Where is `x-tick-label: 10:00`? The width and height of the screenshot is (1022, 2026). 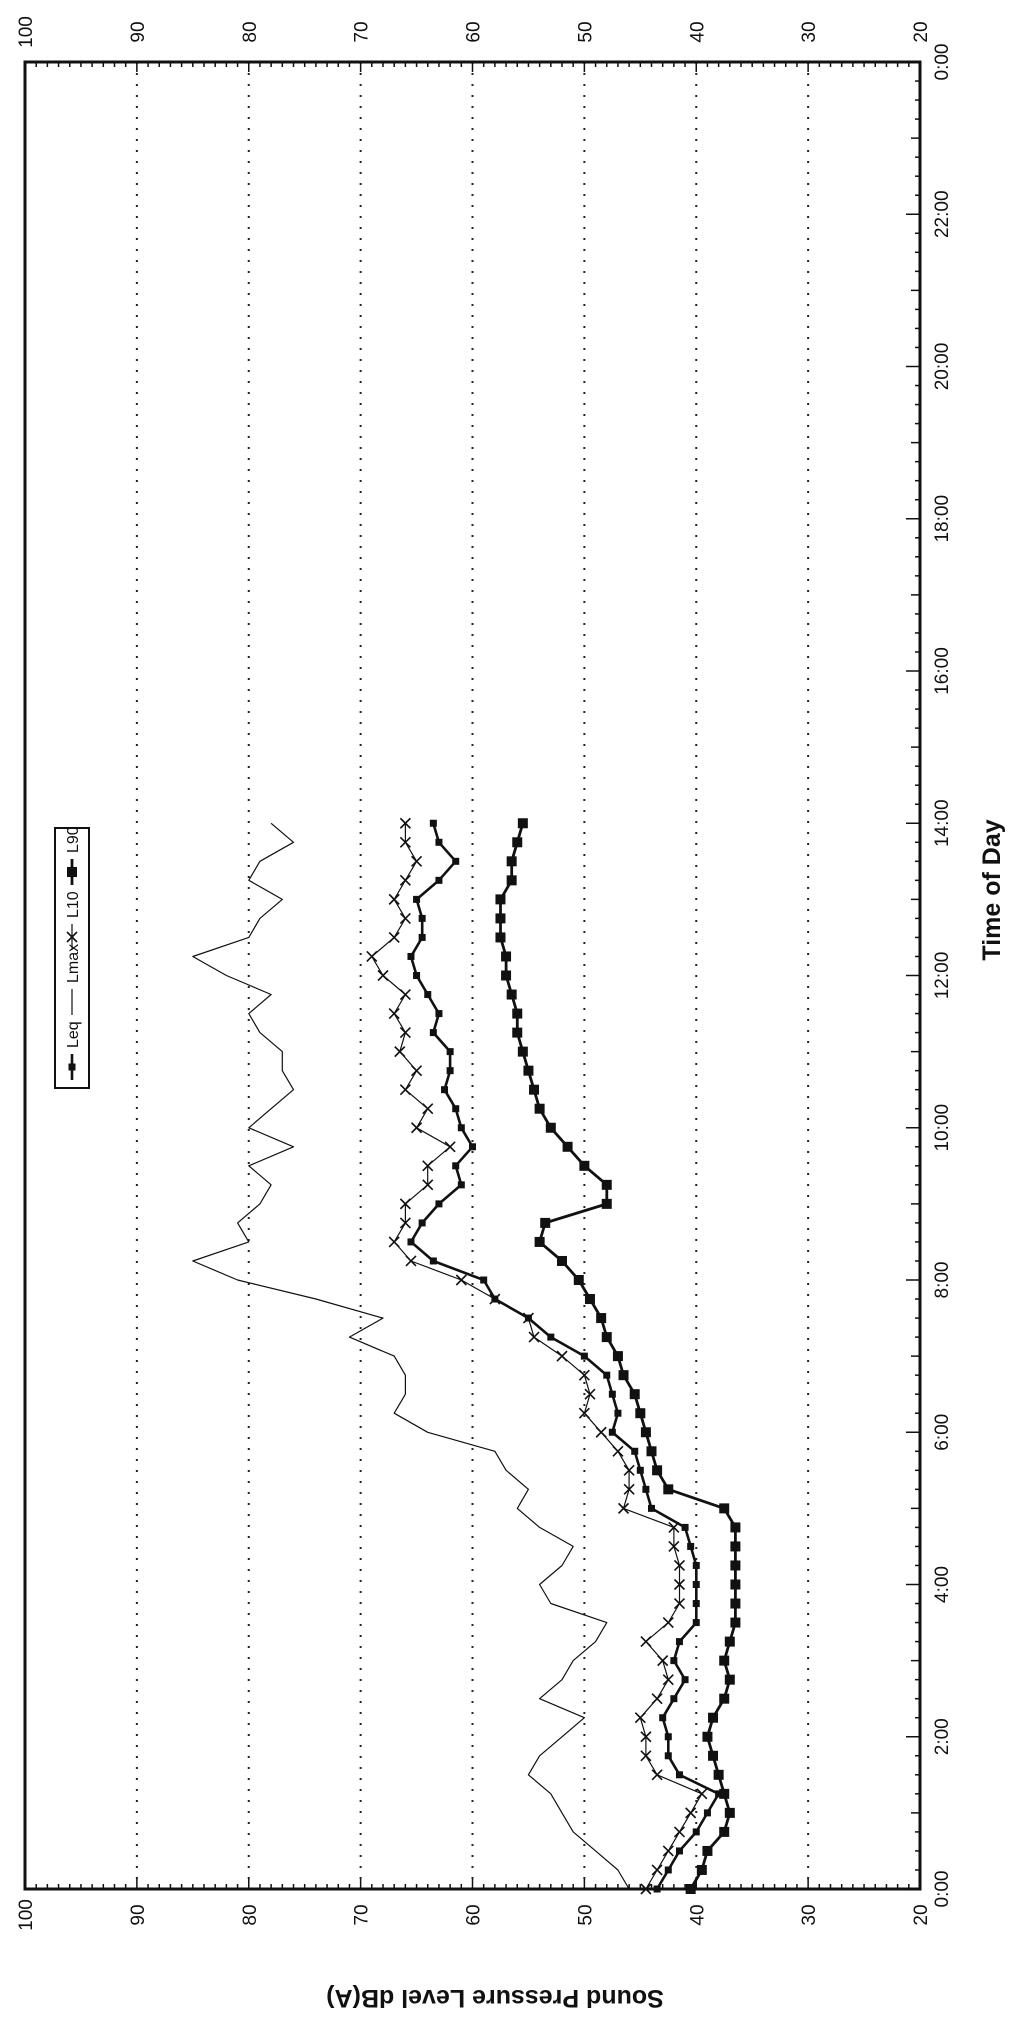 x-tick-label: 10:00 is located at coordinates (942, 1128).